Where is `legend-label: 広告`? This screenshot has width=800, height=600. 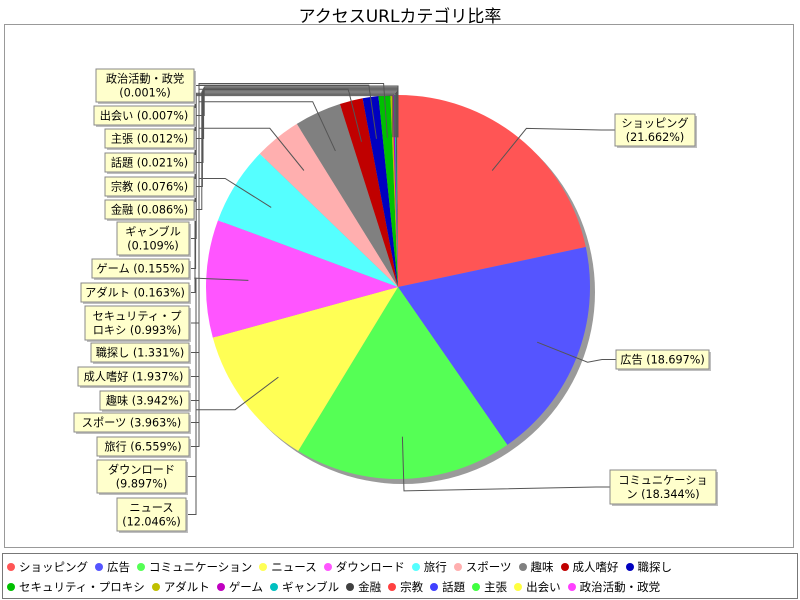 legend-label: 広告 is located at coordinates (118, 567).